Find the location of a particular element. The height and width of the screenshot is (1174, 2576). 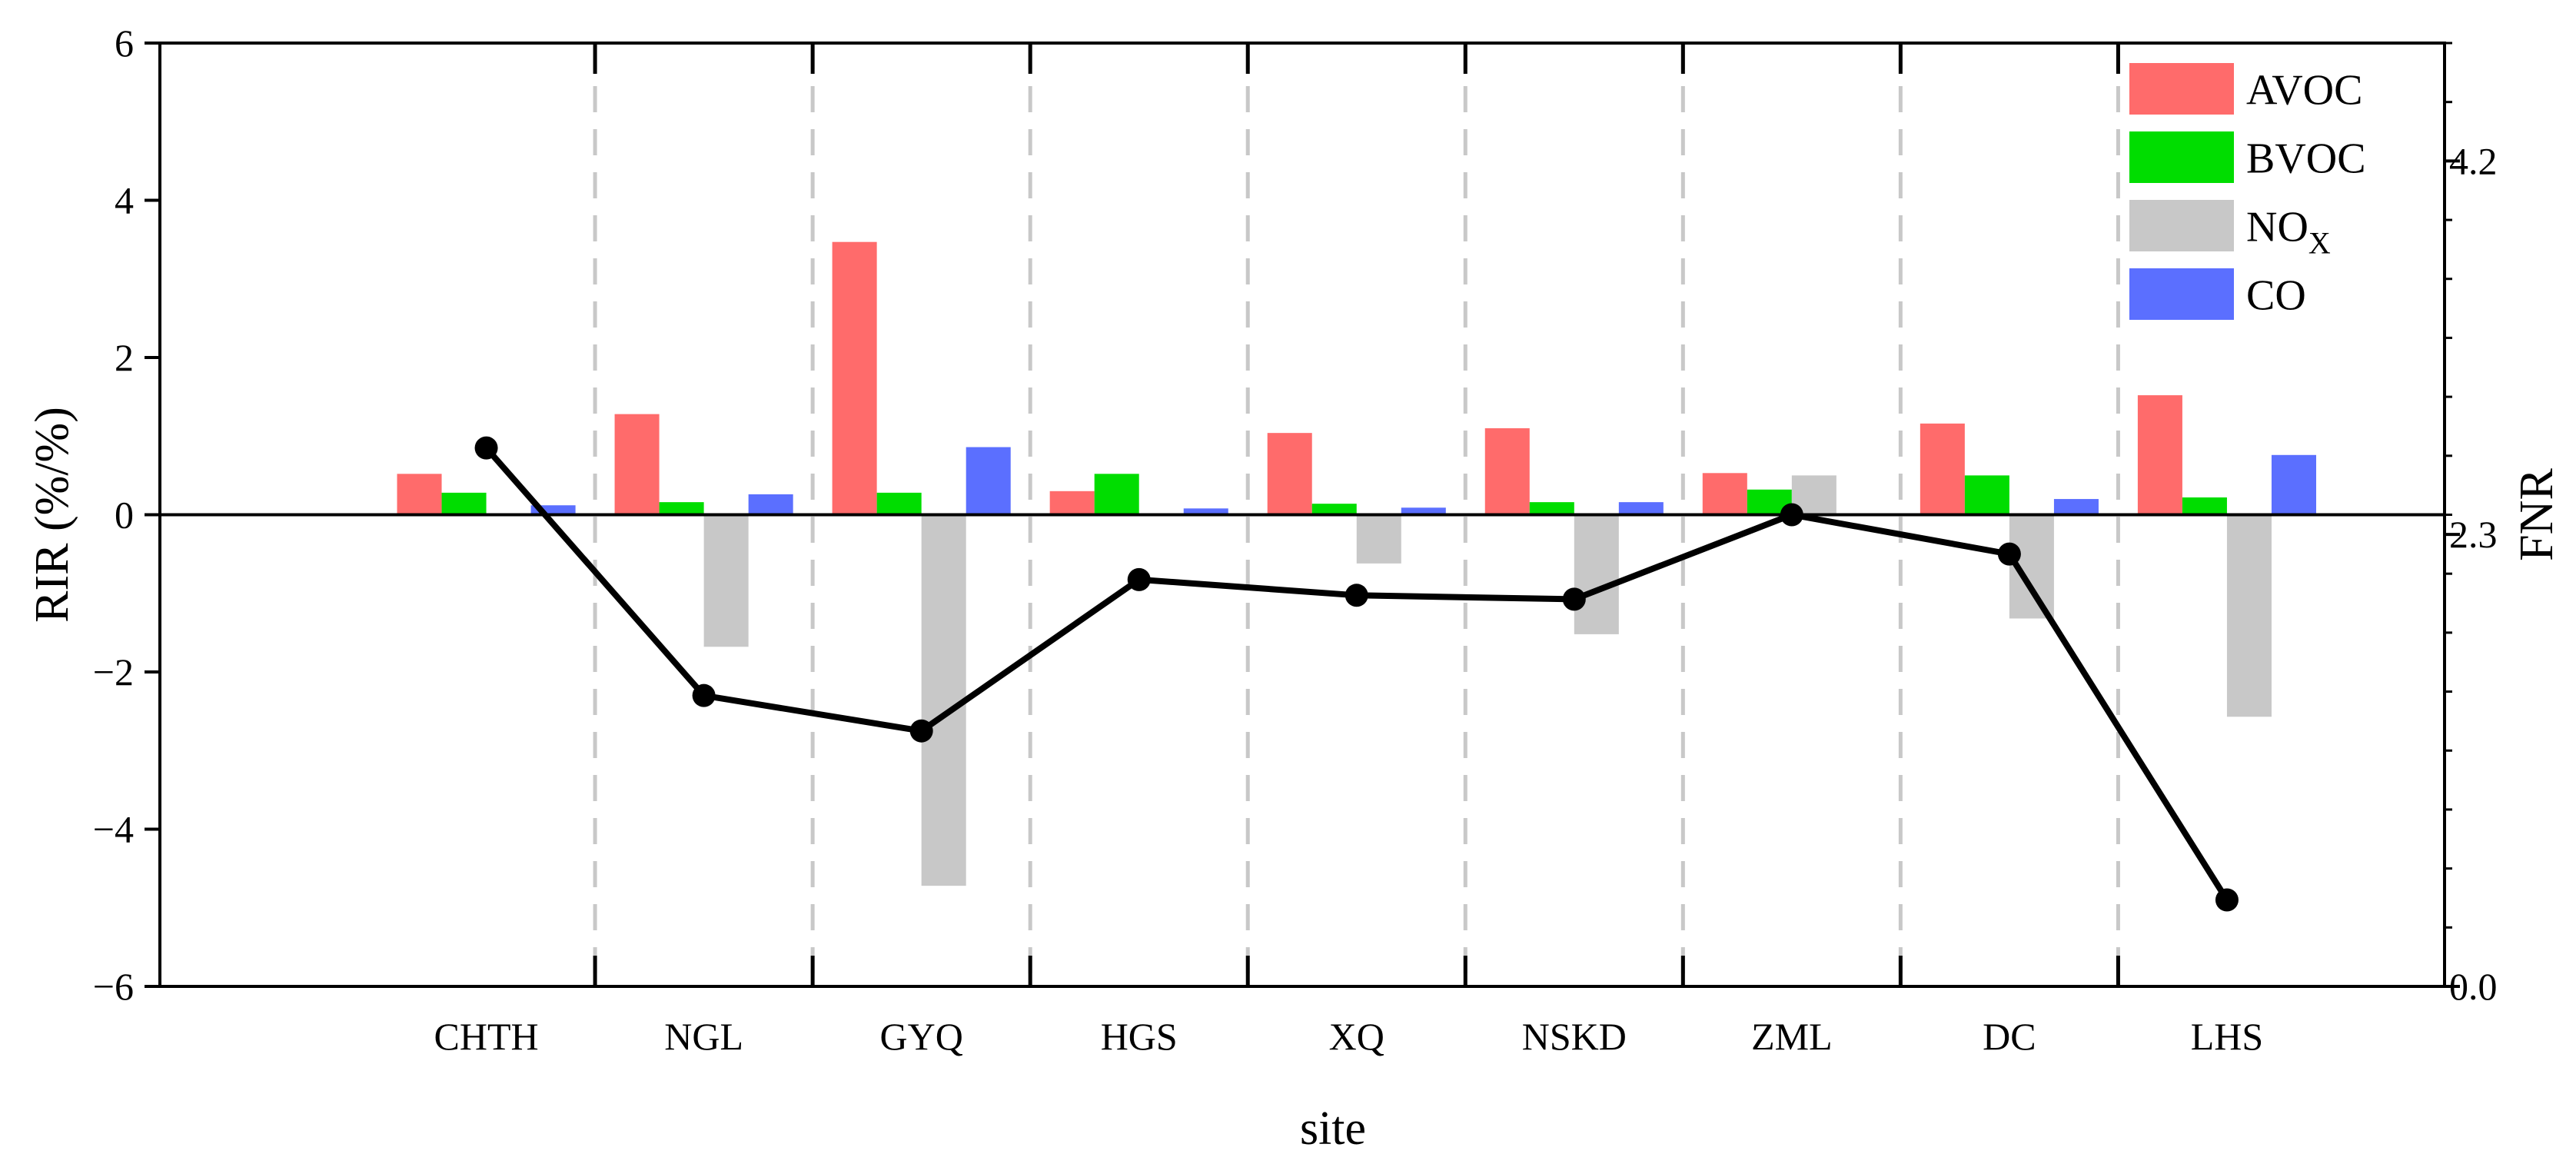

y2-axis-title: FNR is located at coordinates (2537, 514).